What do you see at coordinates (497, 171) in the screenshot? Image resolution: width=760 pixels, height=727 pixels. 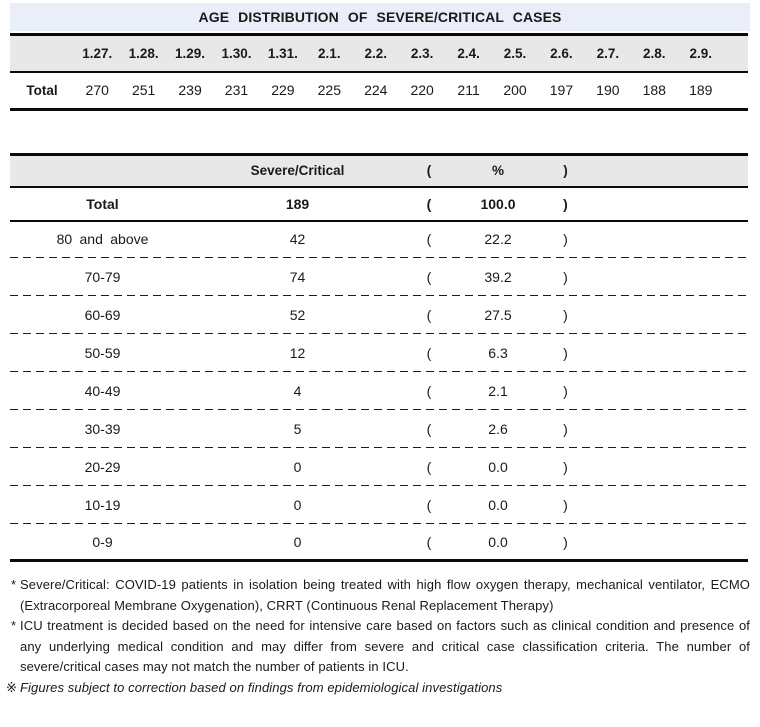 I see `pct-header: %` at bounding box center [497, 171].